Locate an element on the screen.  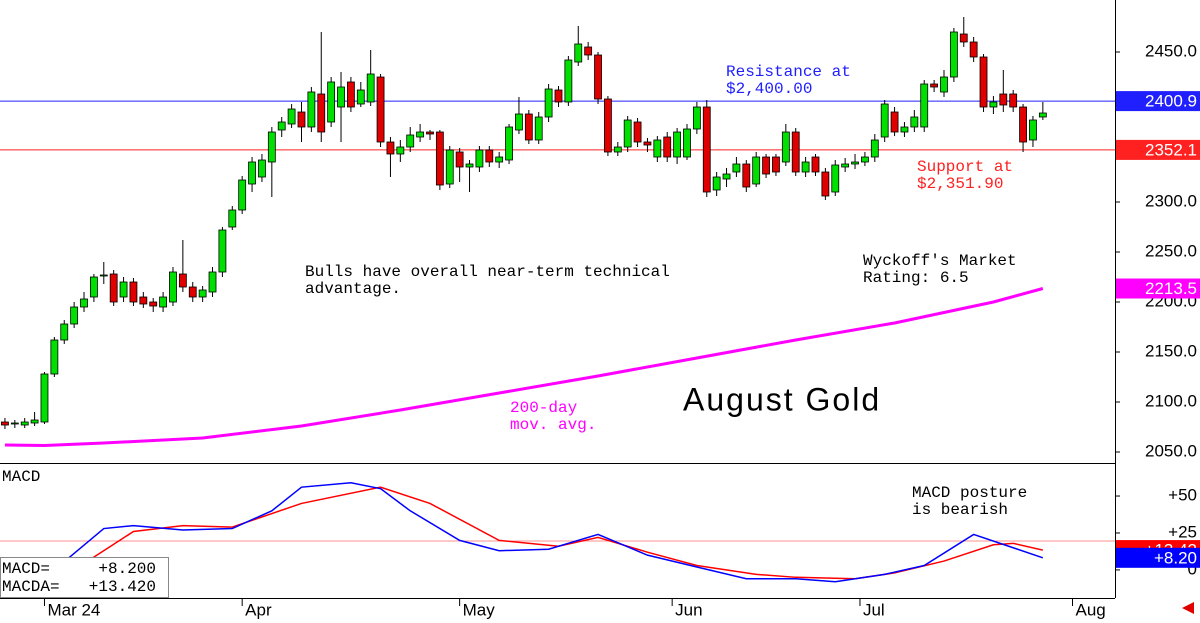
annotation: Bulls have overall near-term technical is located at coordinates (487, 272).